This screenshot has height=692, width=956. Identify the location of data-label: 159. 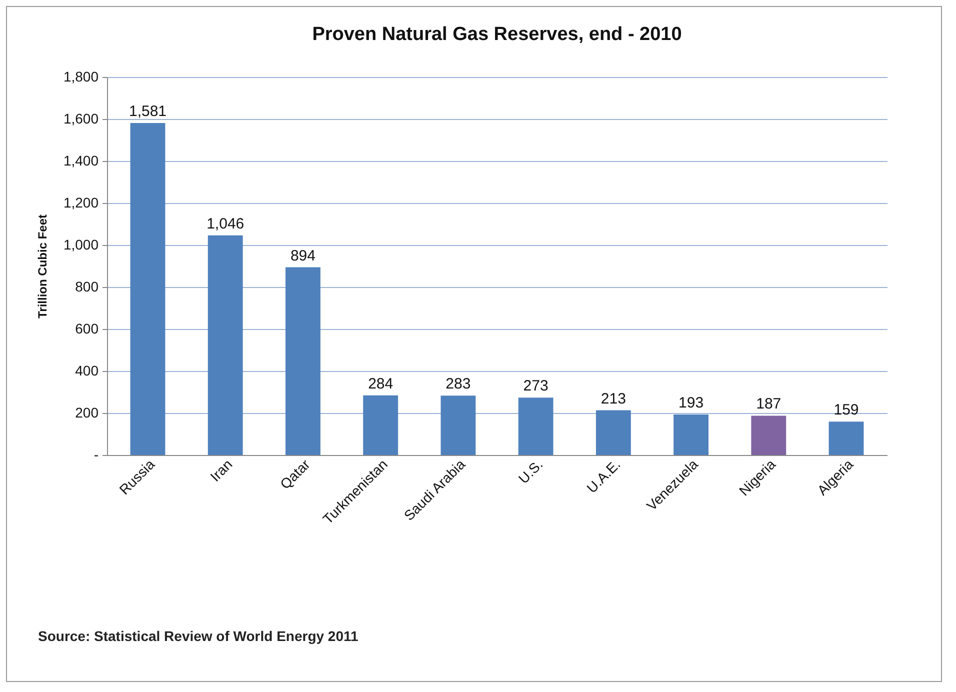
(846, 410).